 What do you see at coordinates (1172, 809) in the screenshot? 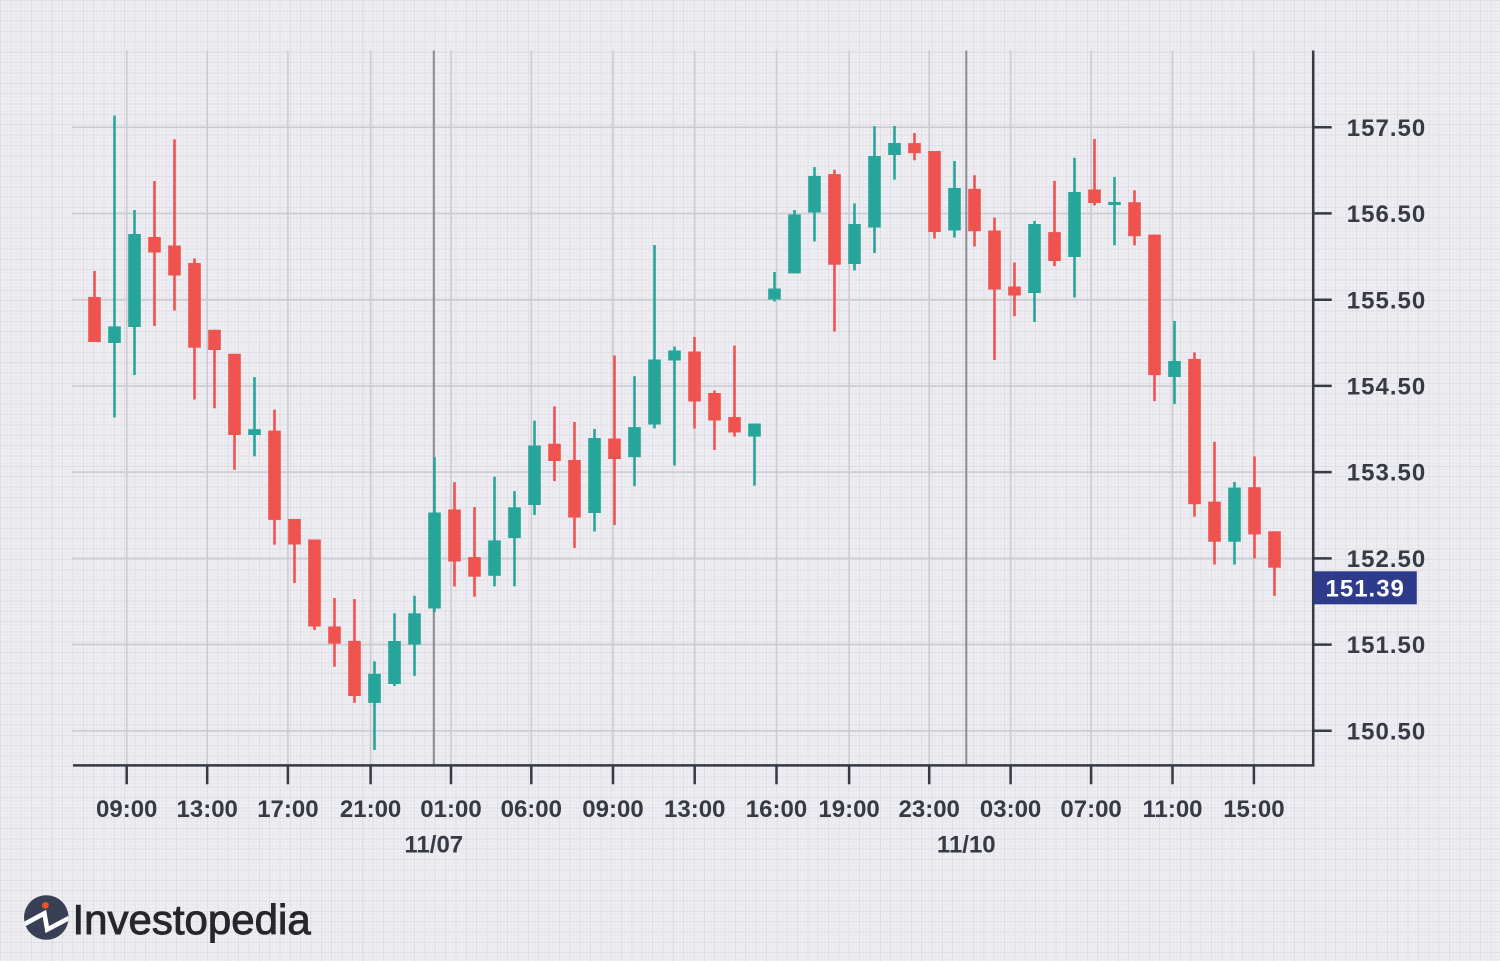
I see `svg-text: 11:00` at bounding box center [1172, 809].